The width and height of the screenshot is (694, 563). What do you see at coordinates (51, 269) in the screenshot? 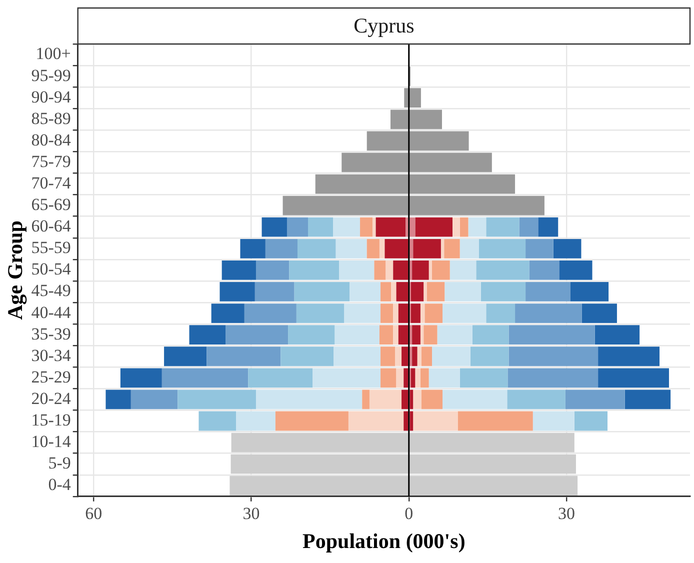
I see `y-tick-label: 50-54` at bounding box center [51, 269].